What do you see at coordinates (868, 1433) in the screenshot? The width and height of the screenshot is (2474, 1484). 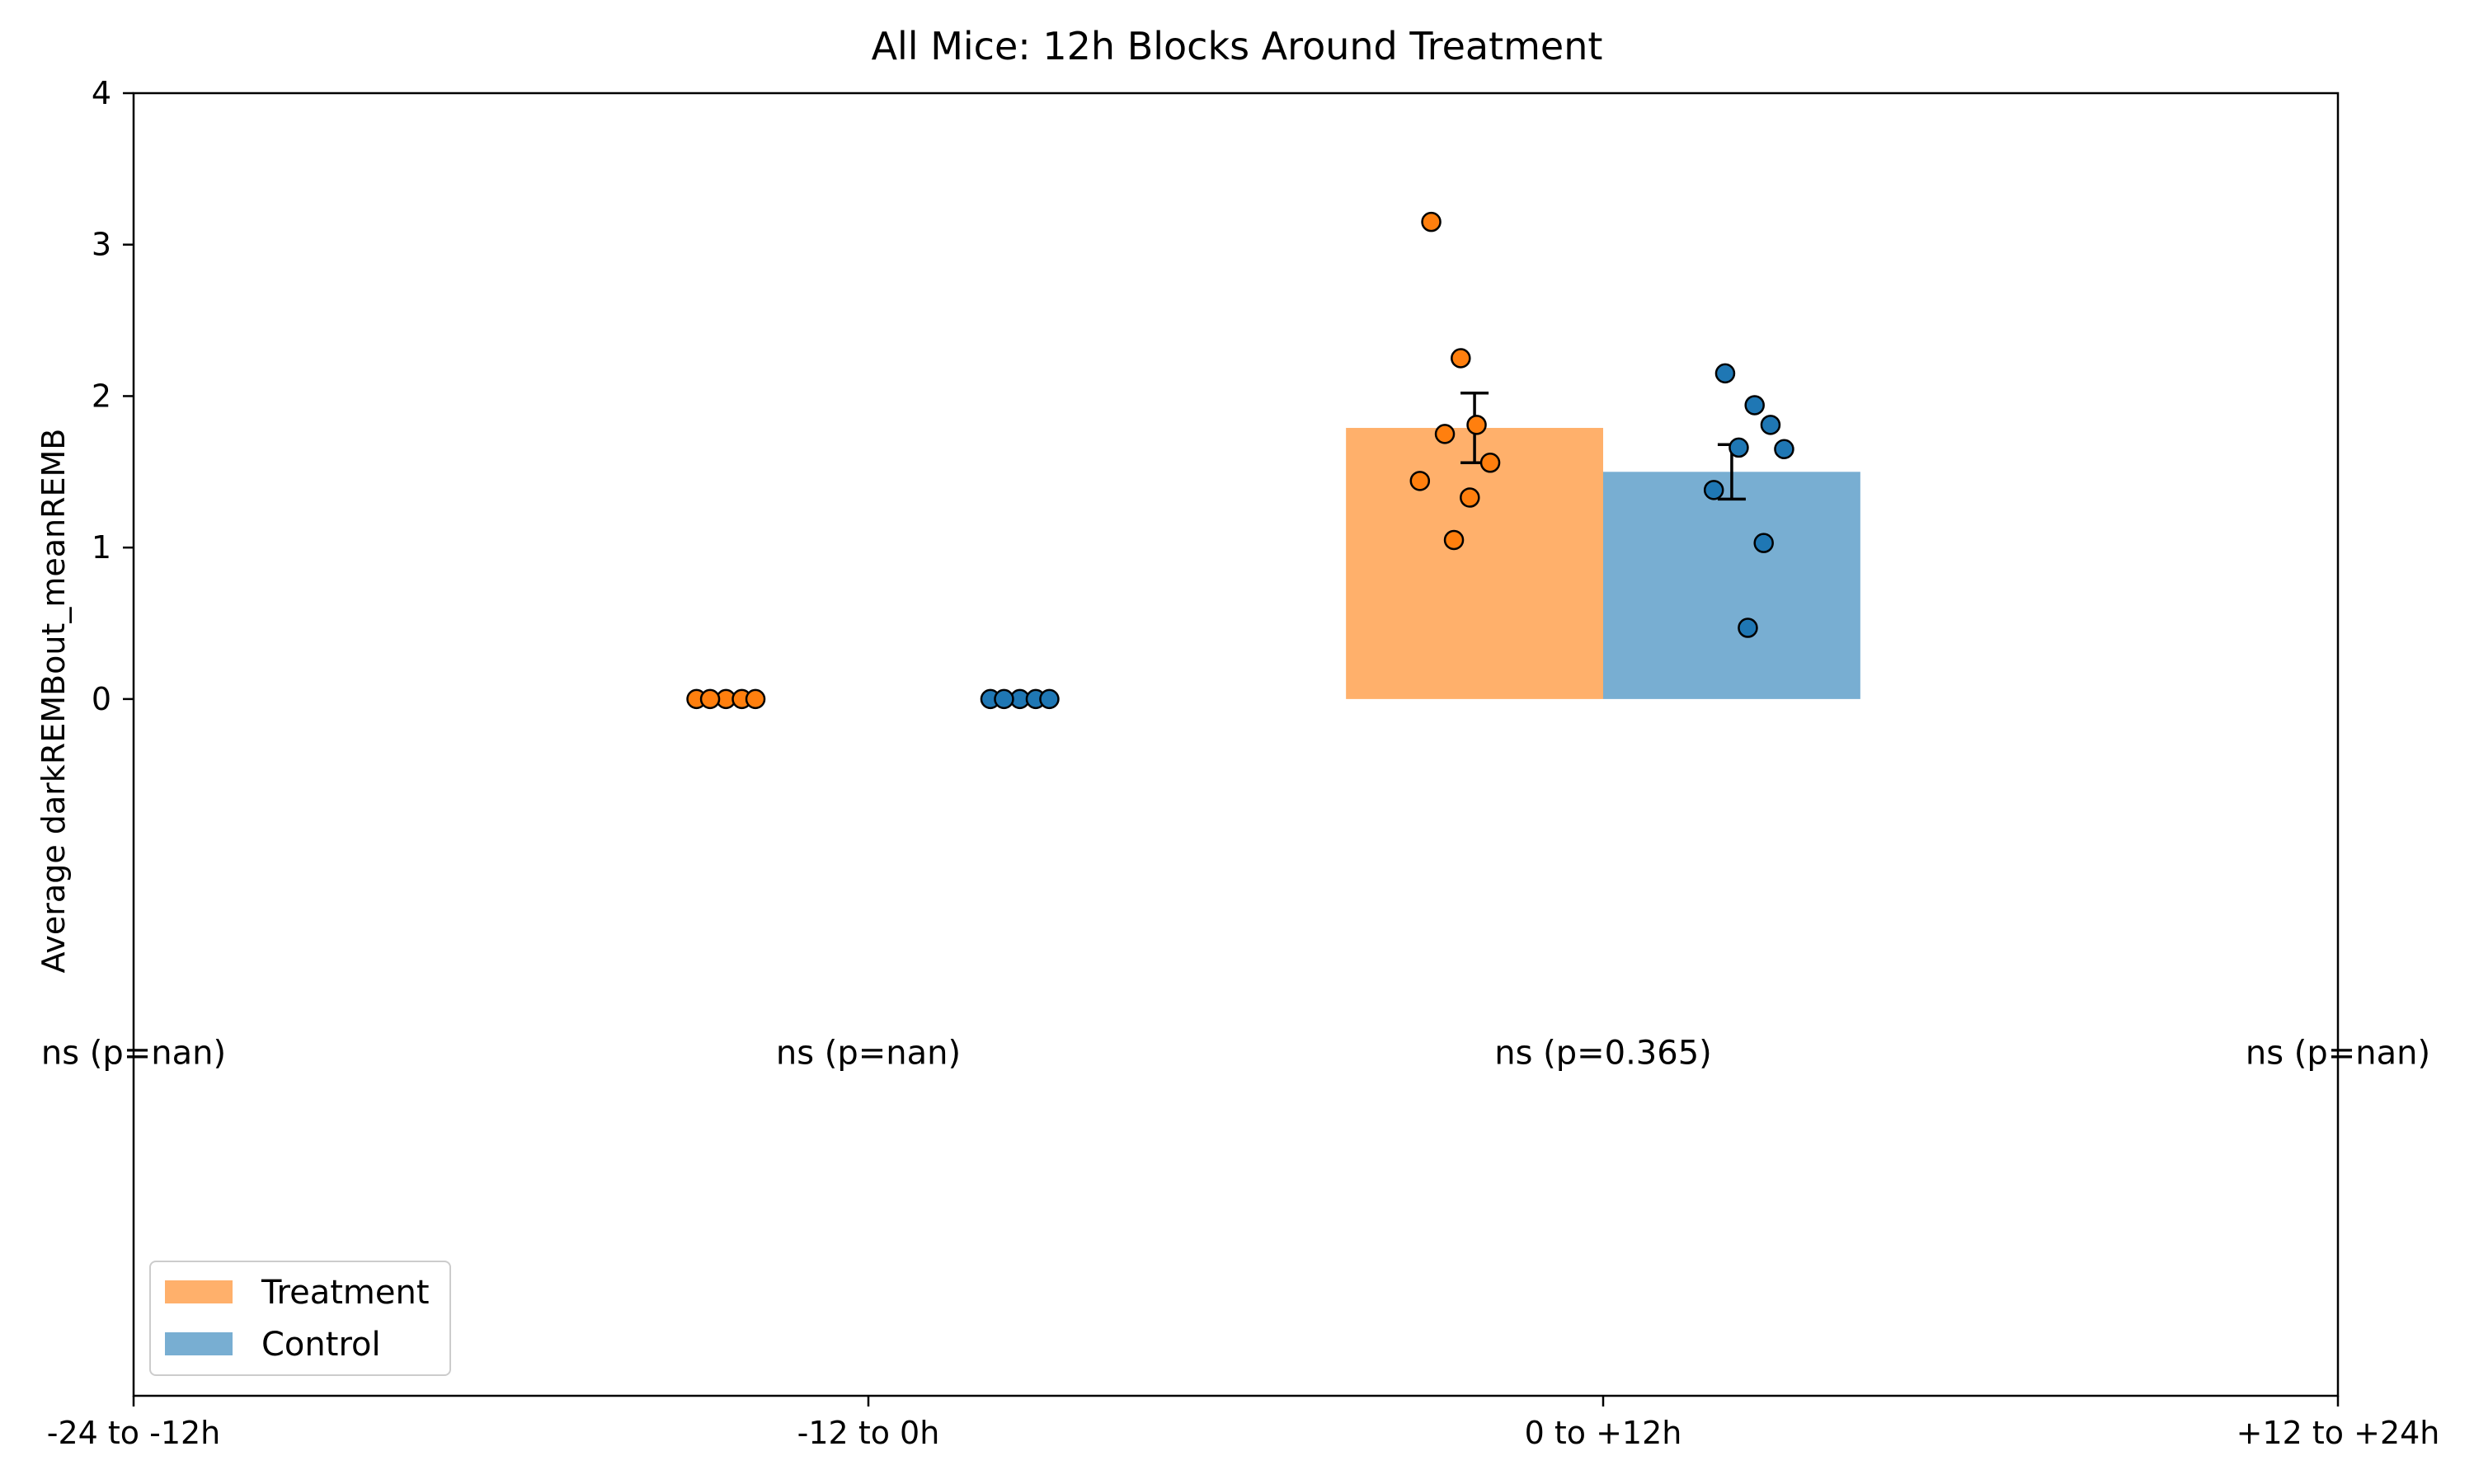 I see `x-tick-label: -12 to 0h` at bounding box center [868, 1433].